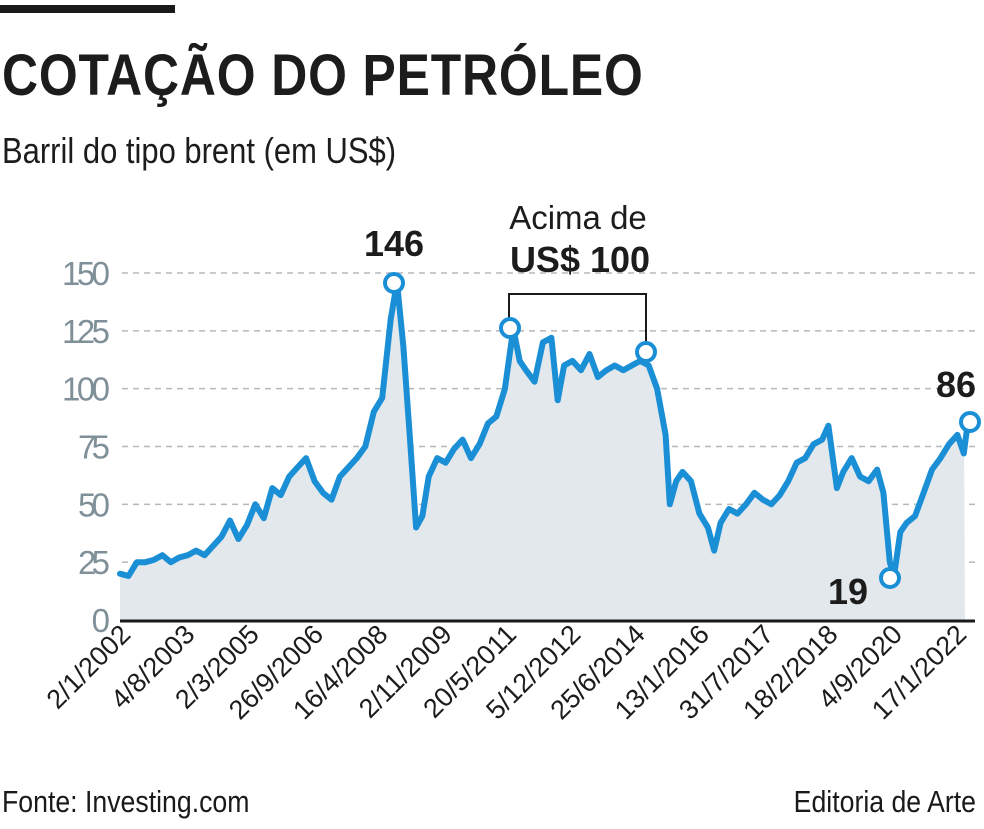 The height and width of the screenshot is (829, 984). I want to click on last-value-label: 86, so click(956, 384).